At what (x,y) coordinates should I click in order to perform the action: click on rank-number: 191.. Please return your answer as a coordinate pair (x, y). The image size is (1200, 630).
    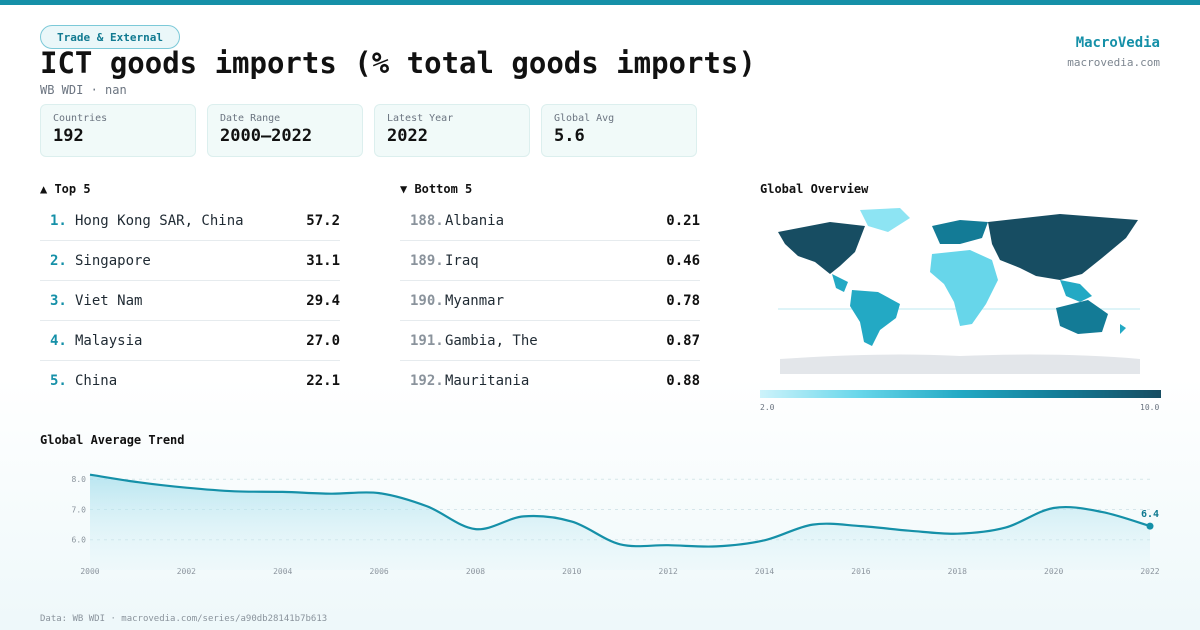
    Looking at the image, I should click on (427, 340).